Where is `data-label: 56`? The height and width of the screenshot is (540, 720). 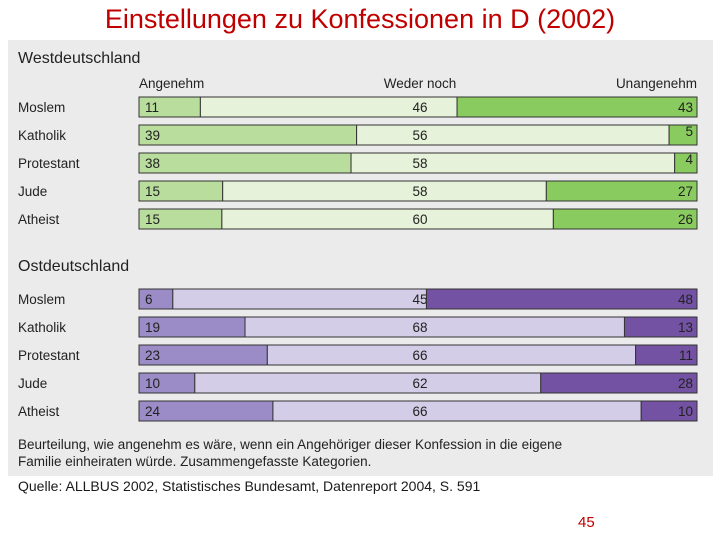
data-label: 56 is located at coordinates (419, 135).